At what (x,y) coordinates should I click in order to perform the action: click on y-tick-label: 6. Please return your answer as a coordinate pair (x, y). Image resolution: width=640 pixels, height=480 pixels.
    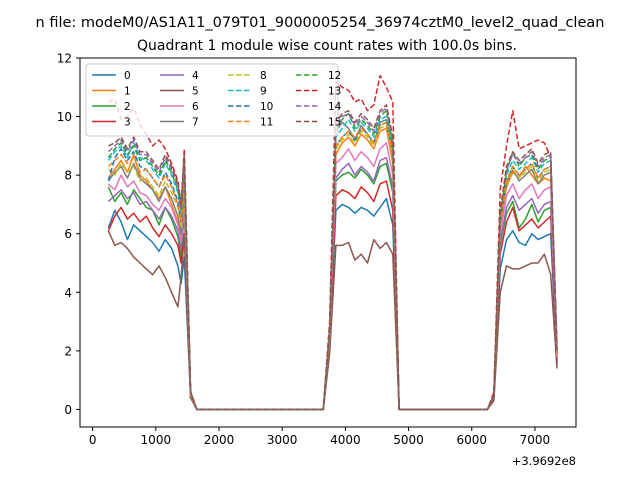
    Looking at the image, I should click on (68, 234).